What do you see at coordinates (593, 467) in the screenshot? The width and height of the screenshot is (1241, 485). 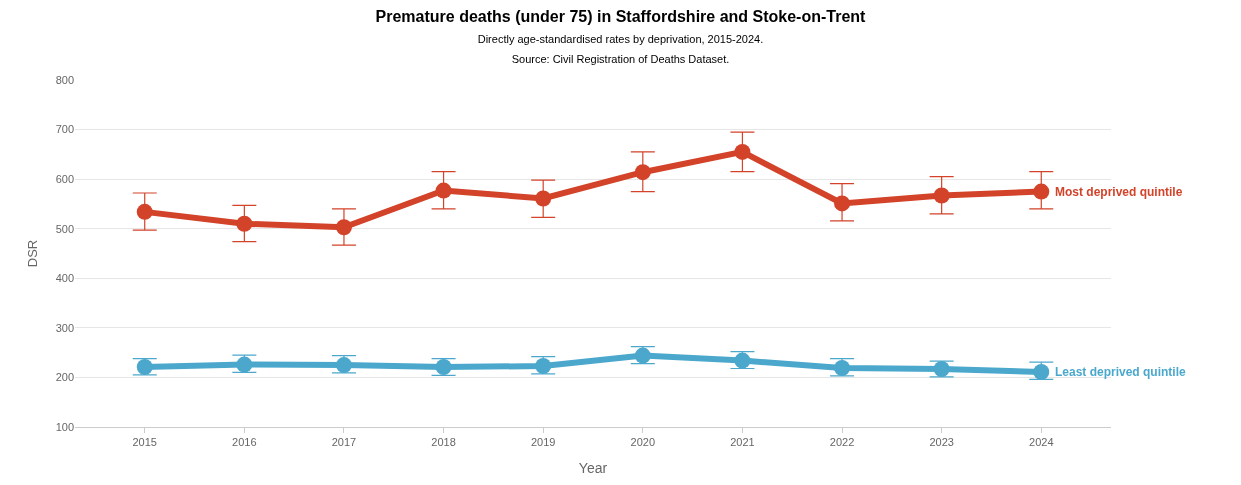 I see `x-axis-title: Year` at bounding box center [593, 467].